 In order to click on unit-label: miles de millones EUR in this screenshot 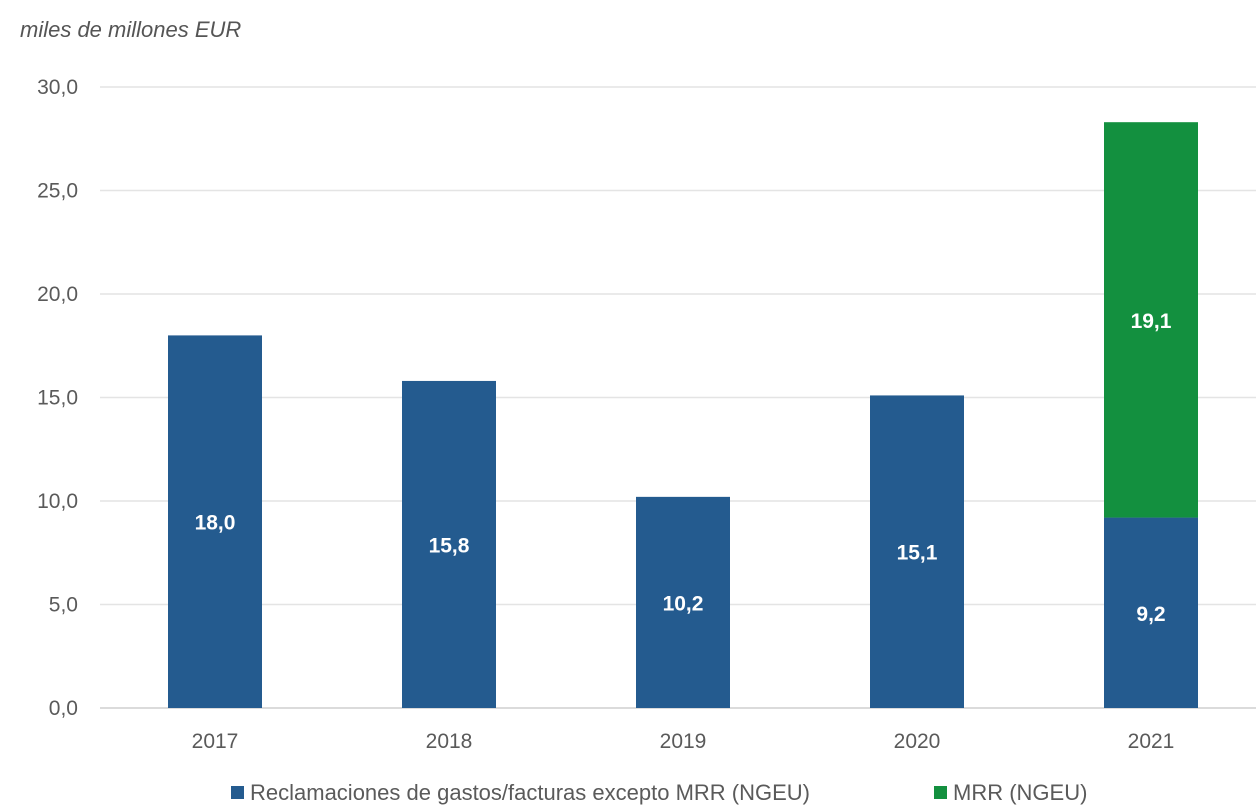, I will do `click(130, 29)`.